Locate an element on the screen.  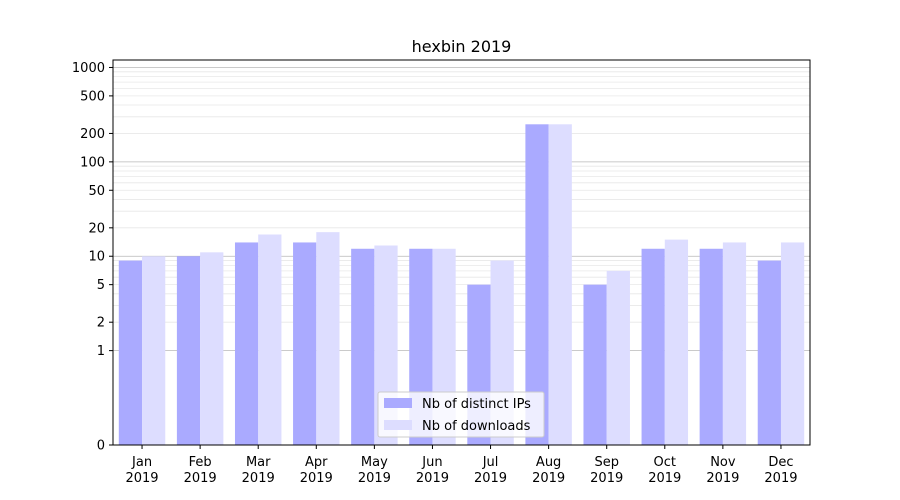
x-tick-label: May 2019 is located at coordinates (374, 470).